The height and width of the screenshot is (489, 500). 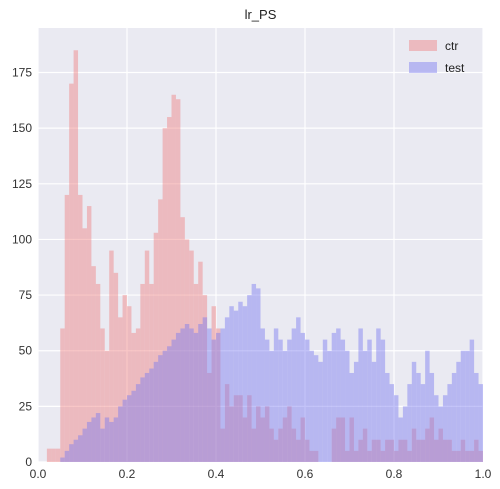 What do you see at coordinates (22, 128) in the screenshot?
I see `y-tick-label: 150` at bounding box center [22, 128].